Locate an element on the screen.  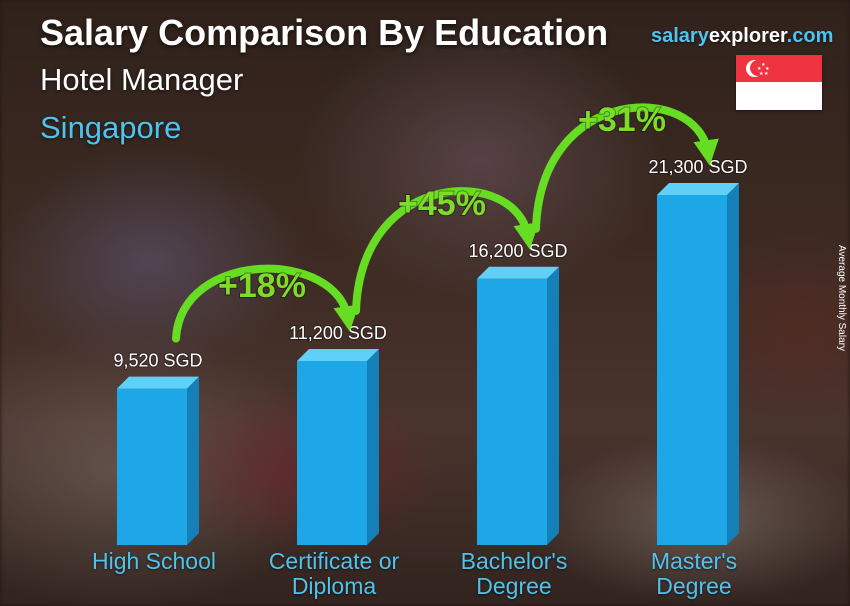
brand-part-explorer: explorer is located at coordinates (747, 36).